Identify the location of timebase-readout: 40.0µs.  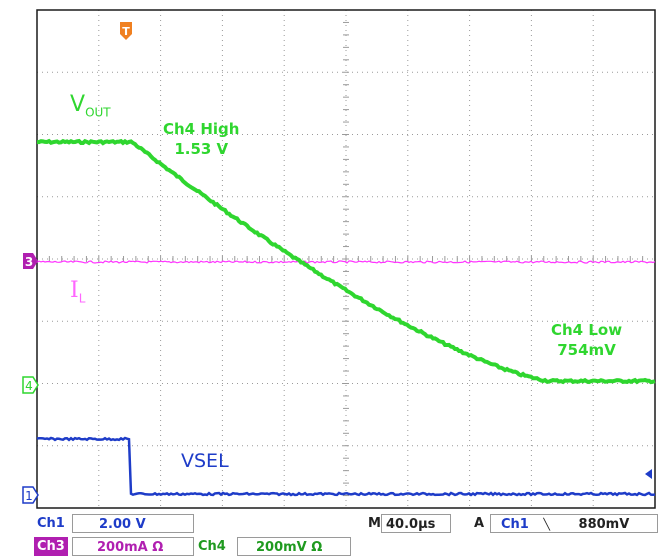
(416, 523).